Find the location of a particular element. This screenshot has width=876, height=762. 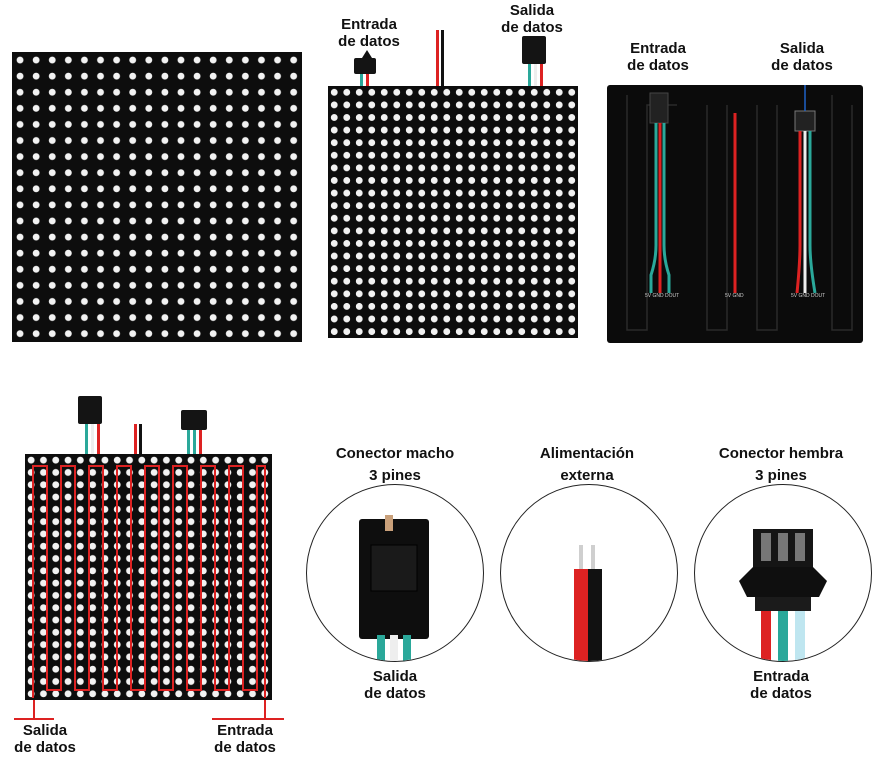

label-data-output-bottom-left: Salida de datos is located at coordinates (45, 739).